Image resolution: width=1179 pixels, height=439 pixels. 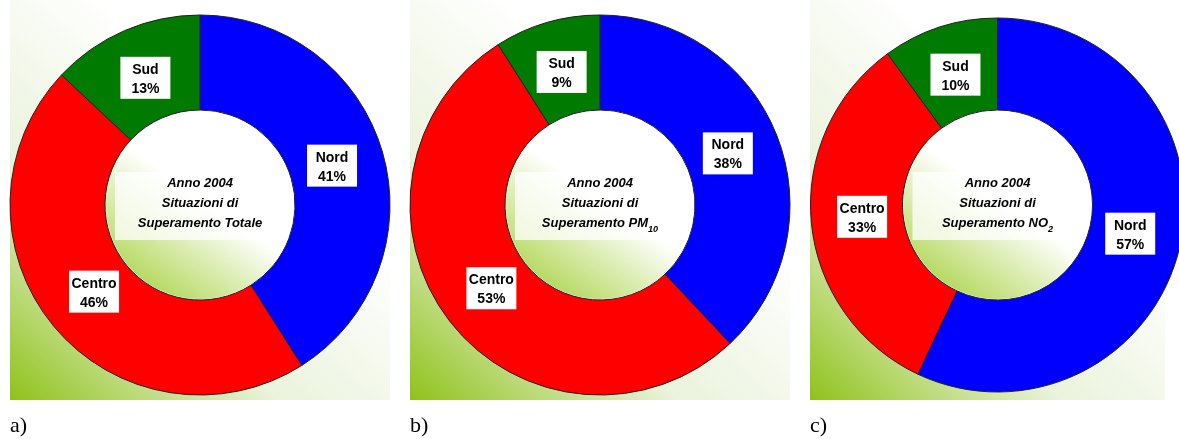 What do you see at coordinates (491, 298) in the screenshot?
I see `data-label: 53%` at bounding box center [491, 298].